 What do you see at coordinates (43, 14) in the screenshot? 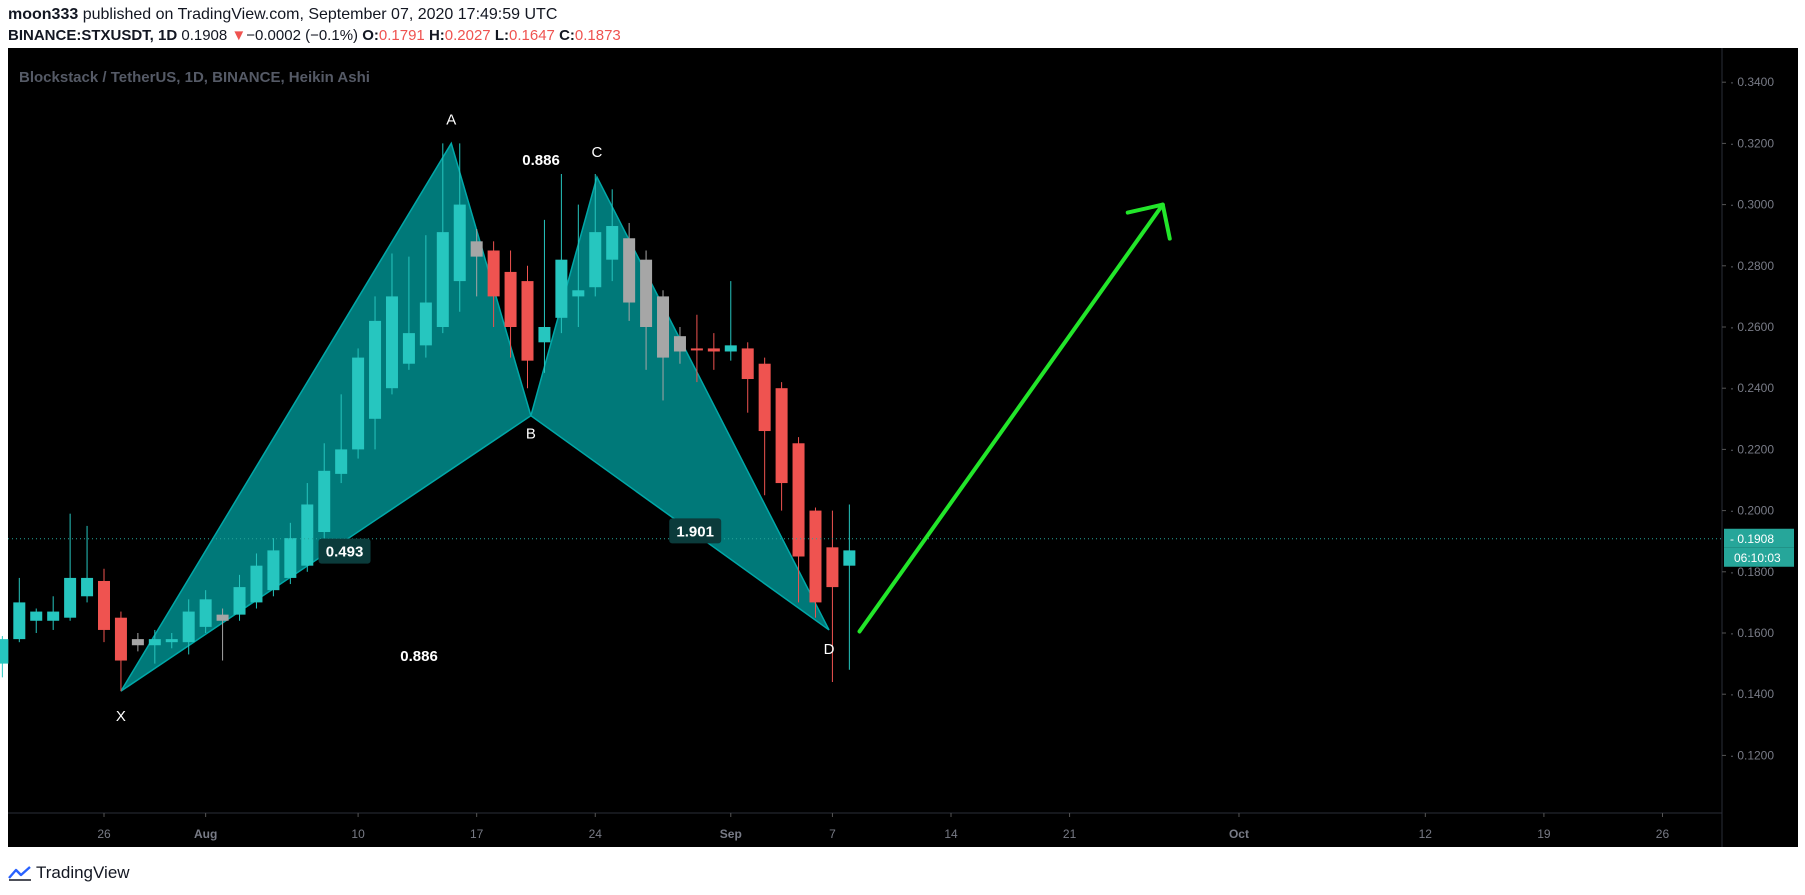
I see `author-name: moon333` at bounding box center [43, 14].